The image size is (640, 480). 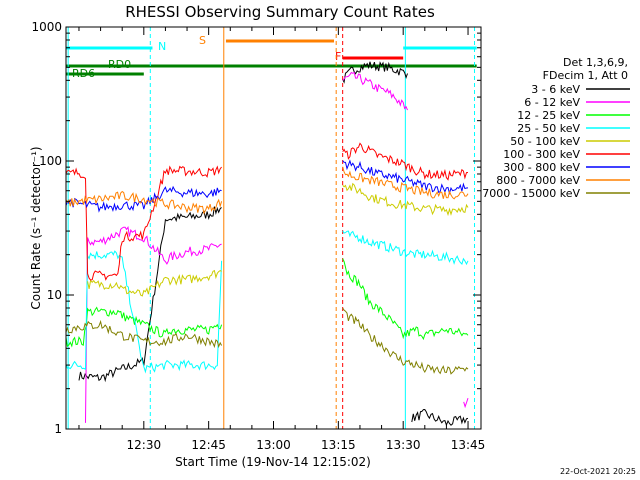 I want to click on footer-date: 22-Oct-2021 20:25, so click(x=598, y=471).